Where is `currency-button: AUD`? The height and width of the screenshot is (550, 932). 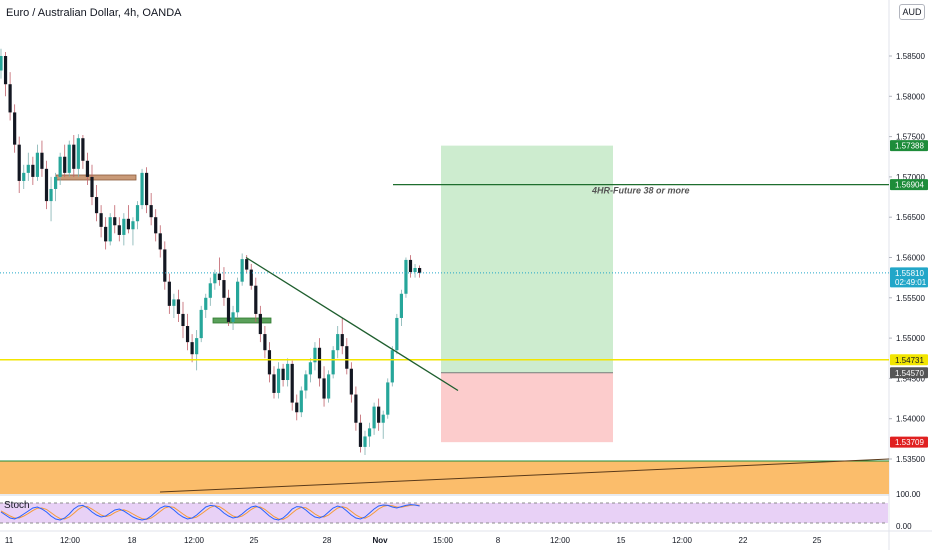 currency-button: AUD is located at coordinates (912, 12).